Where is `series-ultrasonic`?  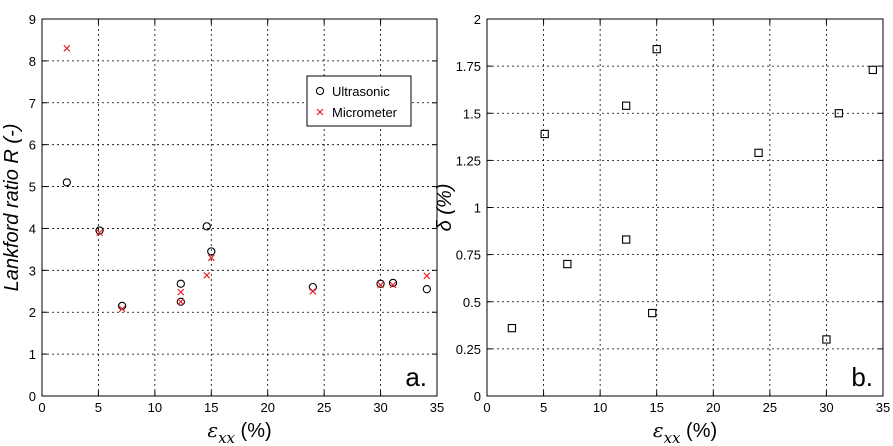
series-ultrasonic is located at coordinates (246, 244).